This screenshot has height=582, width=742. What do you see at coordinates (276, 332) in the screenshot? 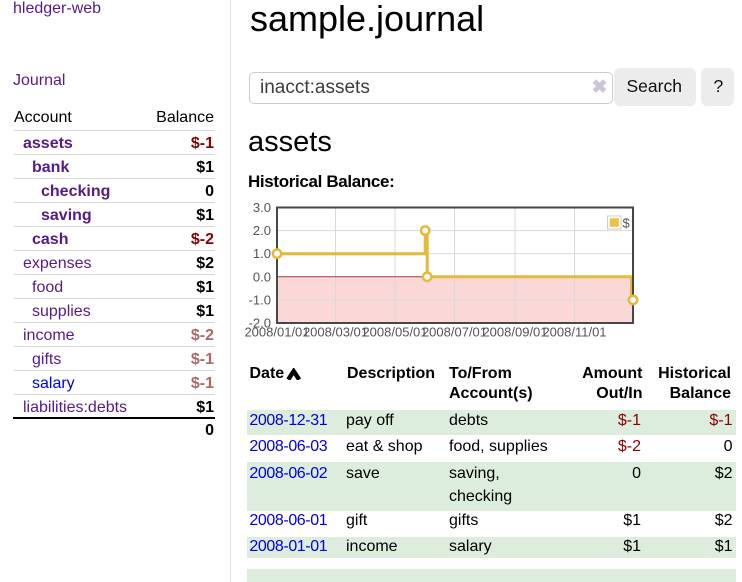
I see `svg-text: 2008/01/01` at bounding box center [276, 332].